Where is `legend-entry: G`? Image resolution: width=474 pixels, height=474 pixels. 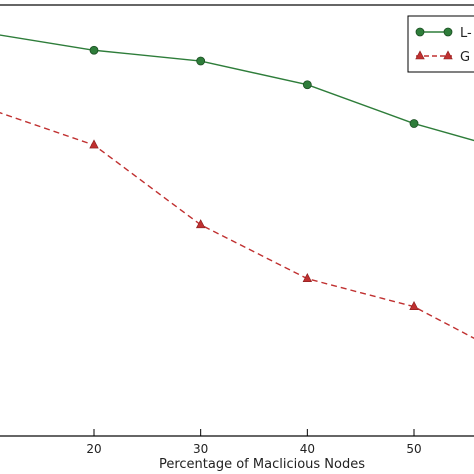 legend-entry: G is located at coordinates (442, 57).